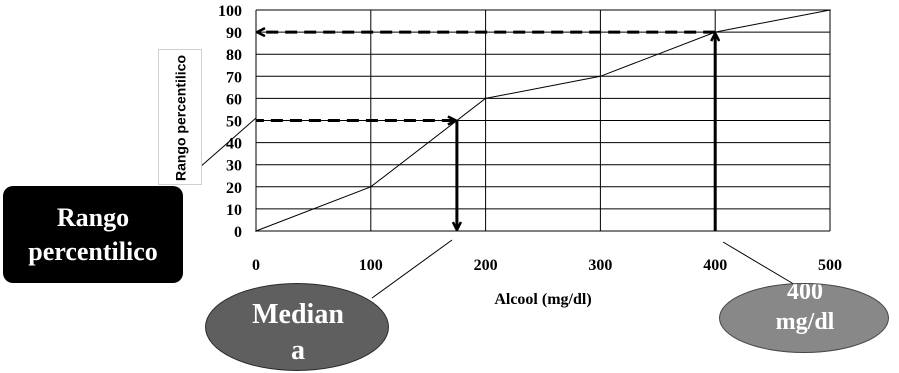 The width and height of the screenshot is (899, 373). I want to click on y-tick-label: 70, so click(234, 77).